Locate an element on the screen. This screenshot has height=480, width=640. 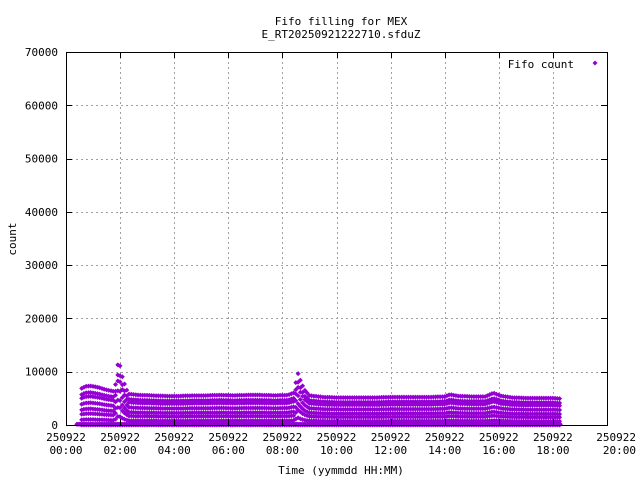
y-tick-label: 20000 is located at coordinates (41, 318).